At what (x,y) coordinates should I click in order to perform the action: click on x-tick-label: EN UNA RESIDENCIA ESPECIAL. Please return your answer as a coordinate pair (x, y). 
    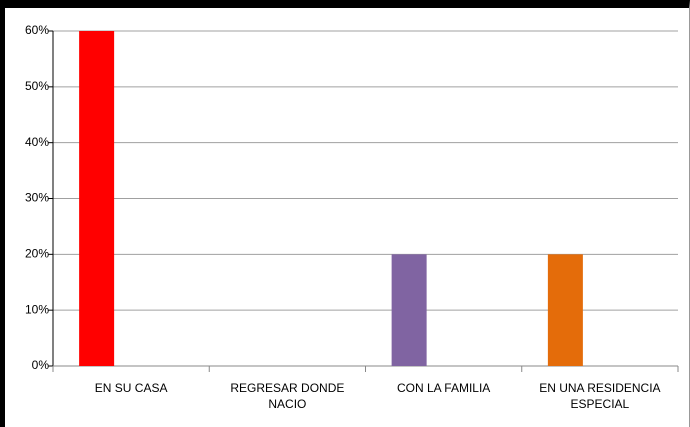
    Looking at the image, I should click on (600, 396).